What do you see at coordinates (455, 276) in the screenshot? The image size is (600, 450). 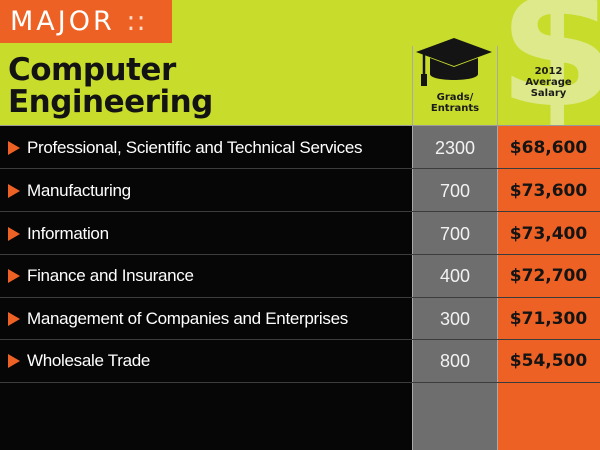 I see `grads-value: 400` at bounding box center [455, 276].